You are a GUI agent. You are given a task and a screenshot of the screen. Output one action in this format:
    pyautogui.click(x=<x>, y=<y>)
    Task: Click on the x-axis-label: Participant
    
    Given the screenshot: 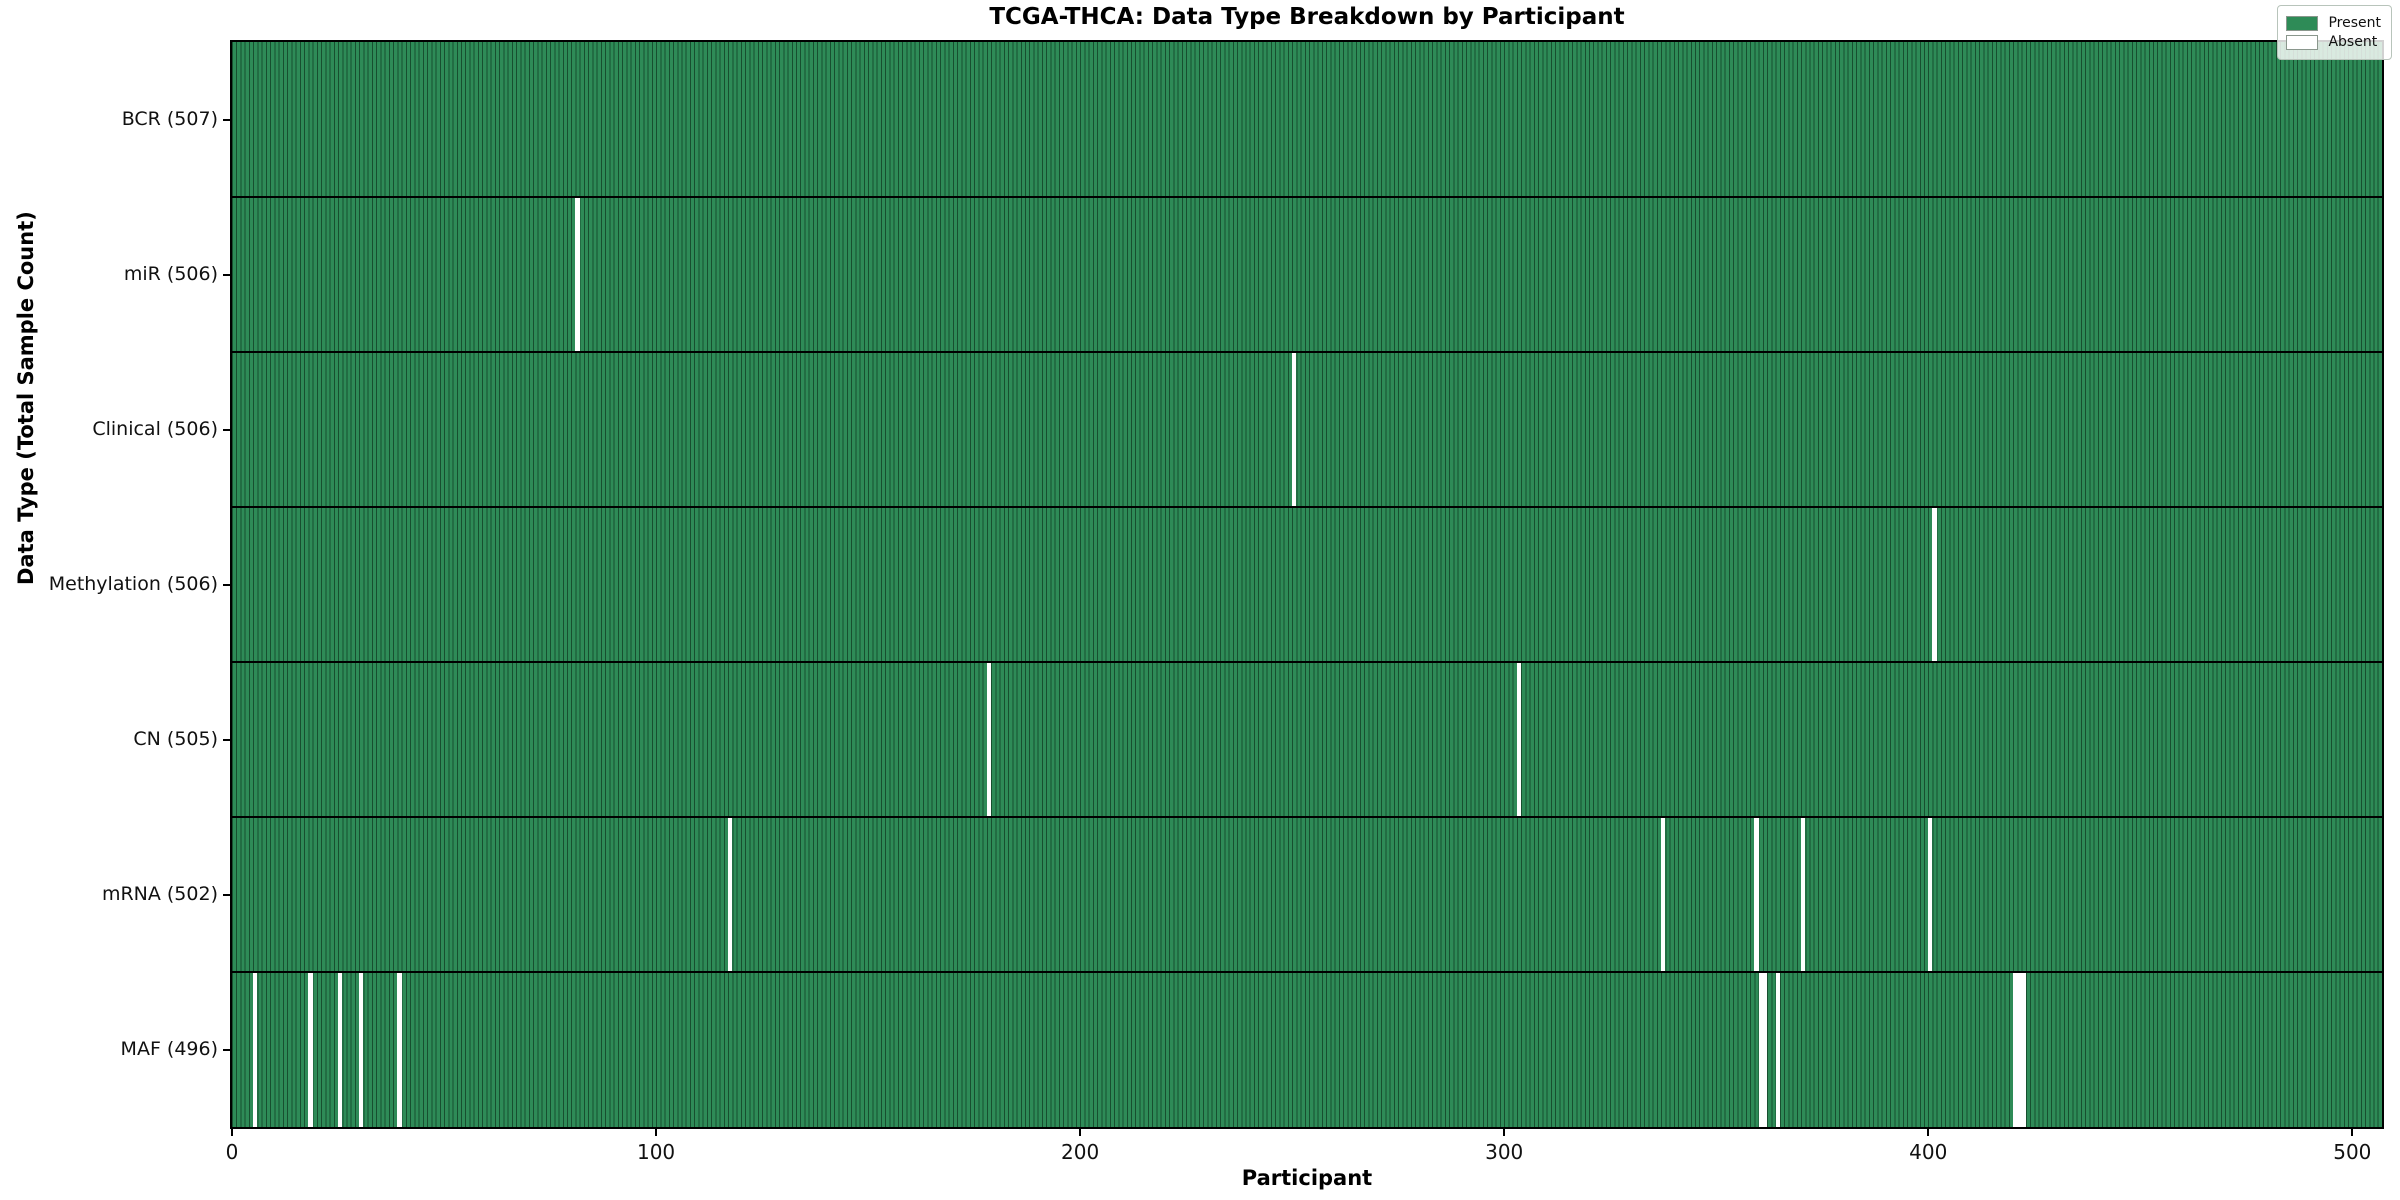 What is the action you would take?
    pyautogui.click(x=1307, y=1178)
    